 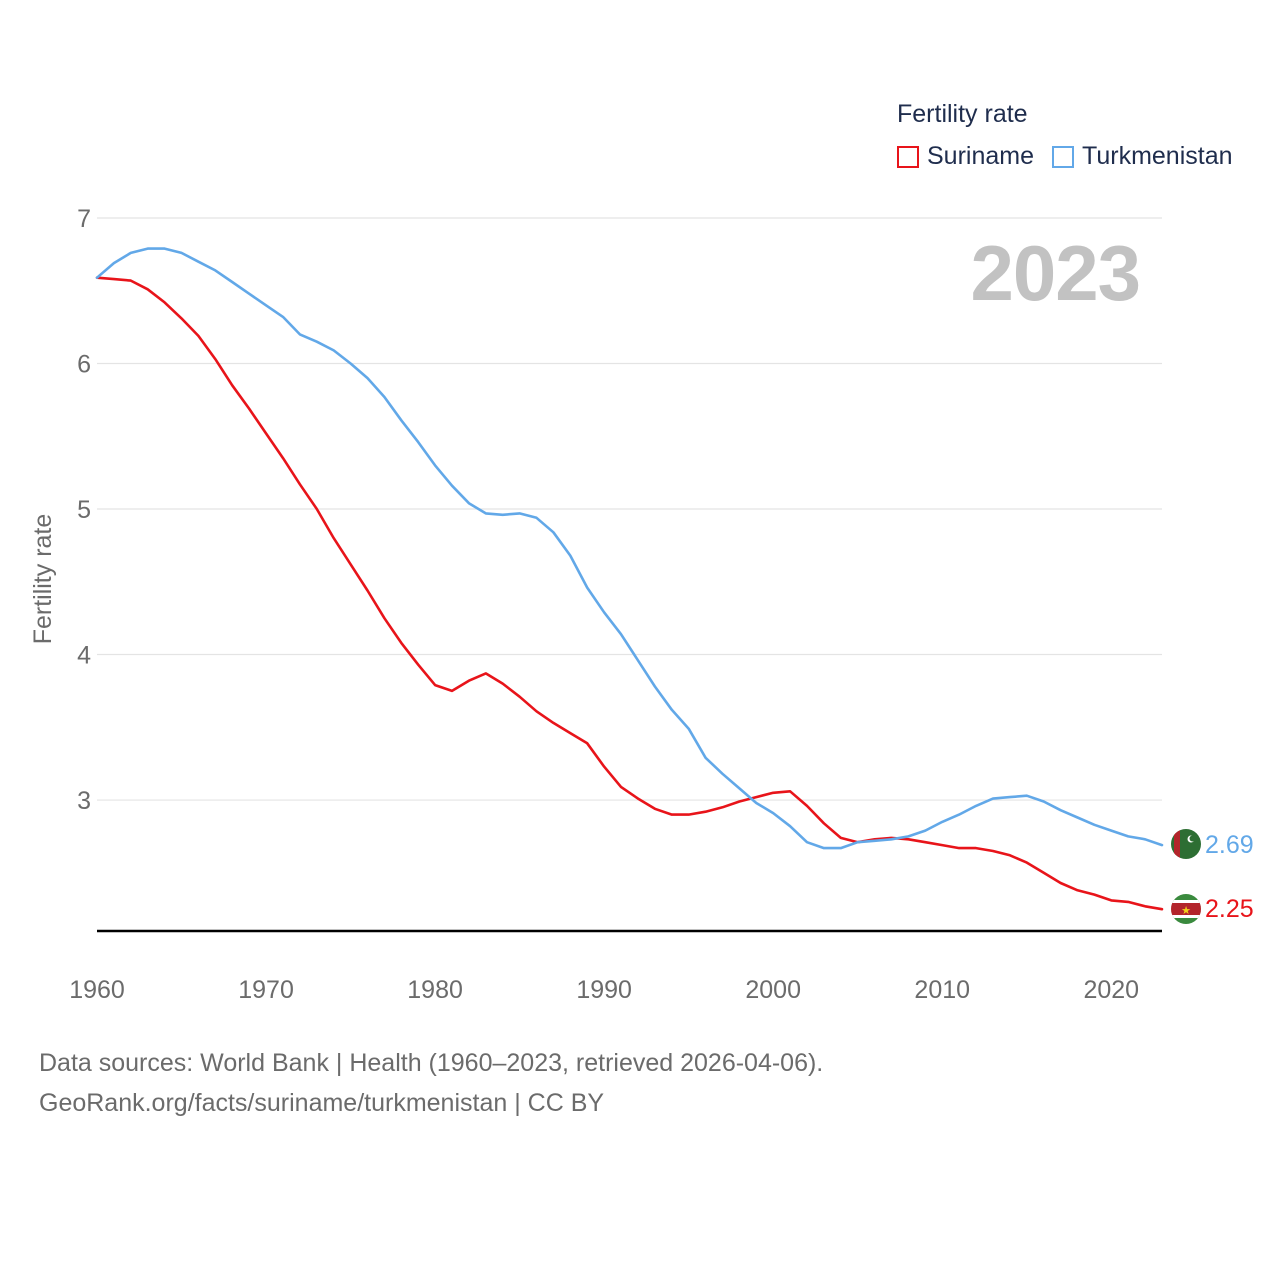 I want to click on y-tick-label-3: 3, so click(x=84, y=801).